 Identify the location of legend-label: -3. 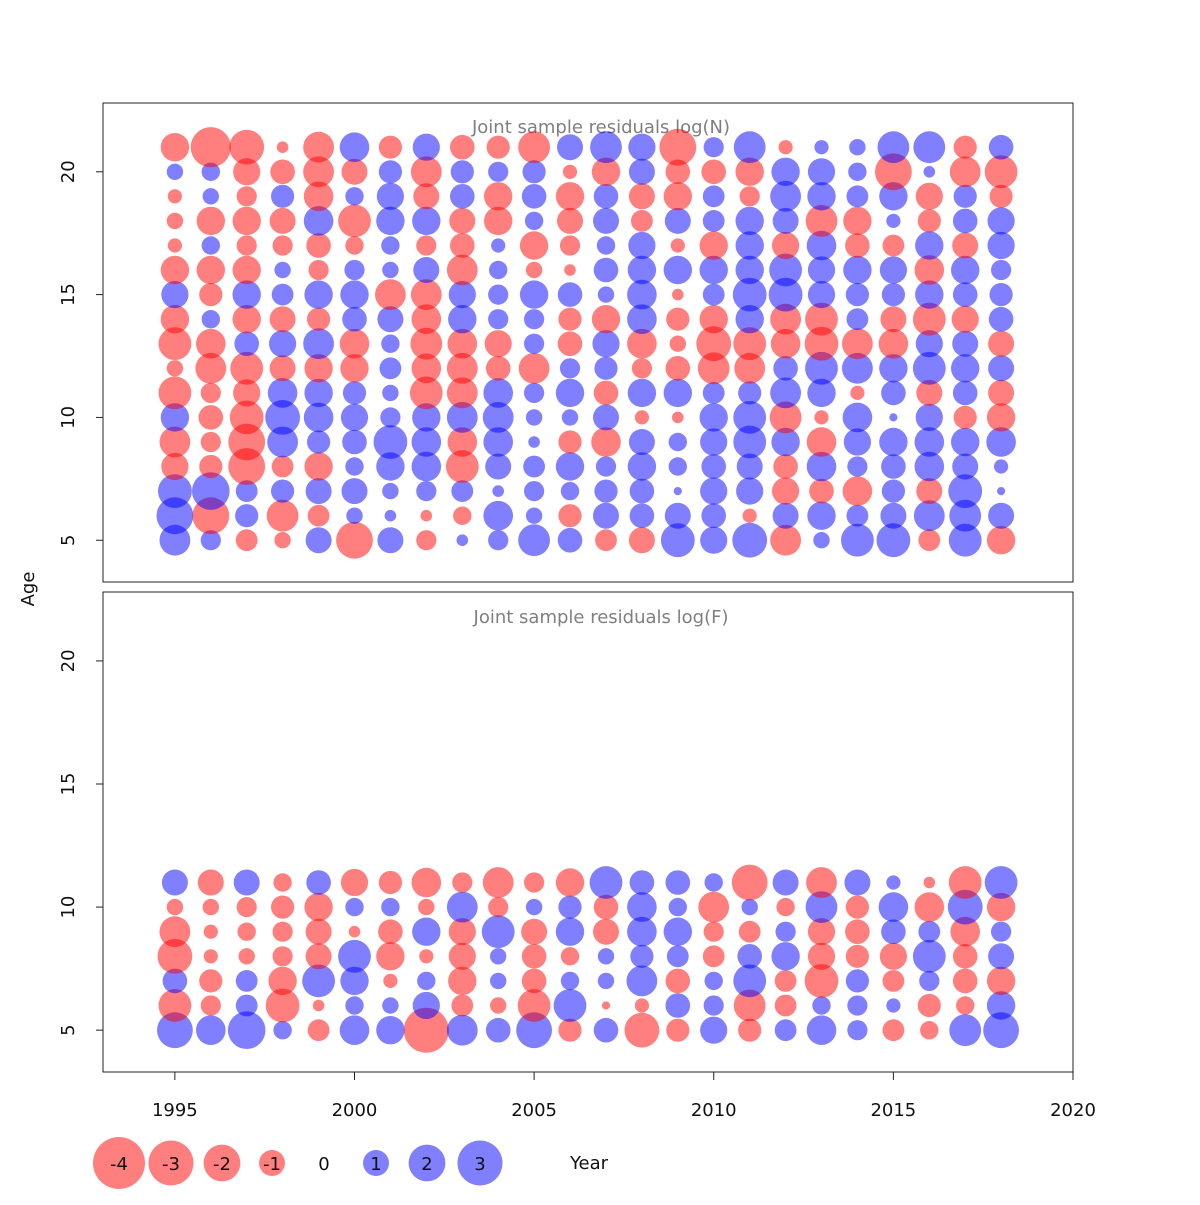
(171, 1164).